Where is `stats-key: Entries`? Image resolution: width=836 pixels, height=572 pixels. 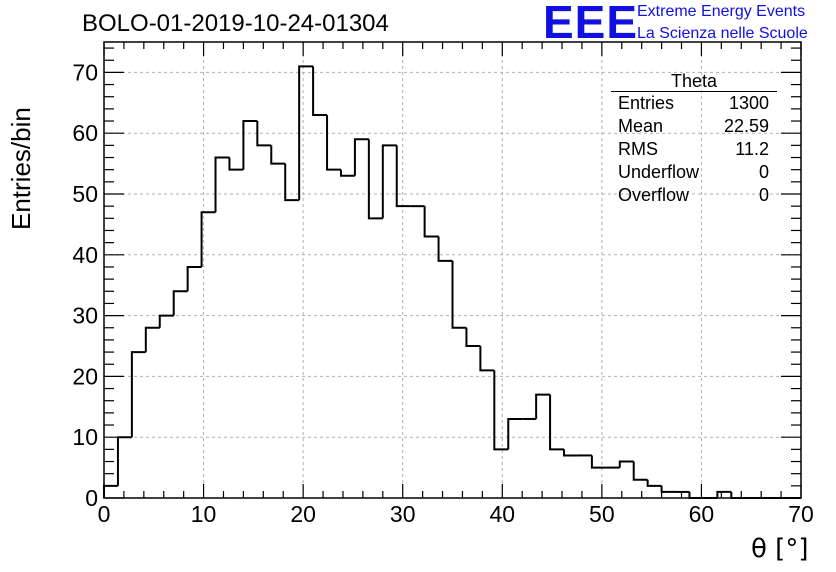 stats-key: Entries is located at coordinates (646, 103).